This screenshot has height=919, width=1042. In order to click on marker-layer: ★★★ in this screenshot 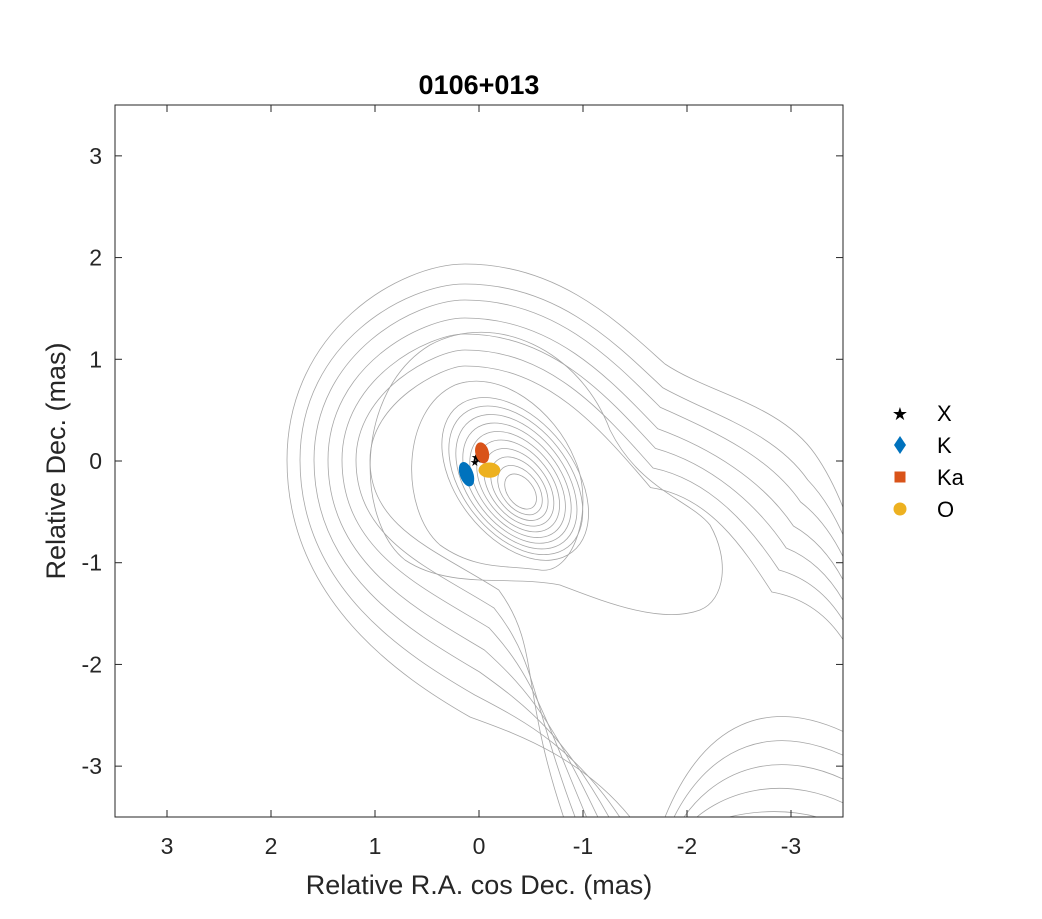, I will do `click(479, 464)`.